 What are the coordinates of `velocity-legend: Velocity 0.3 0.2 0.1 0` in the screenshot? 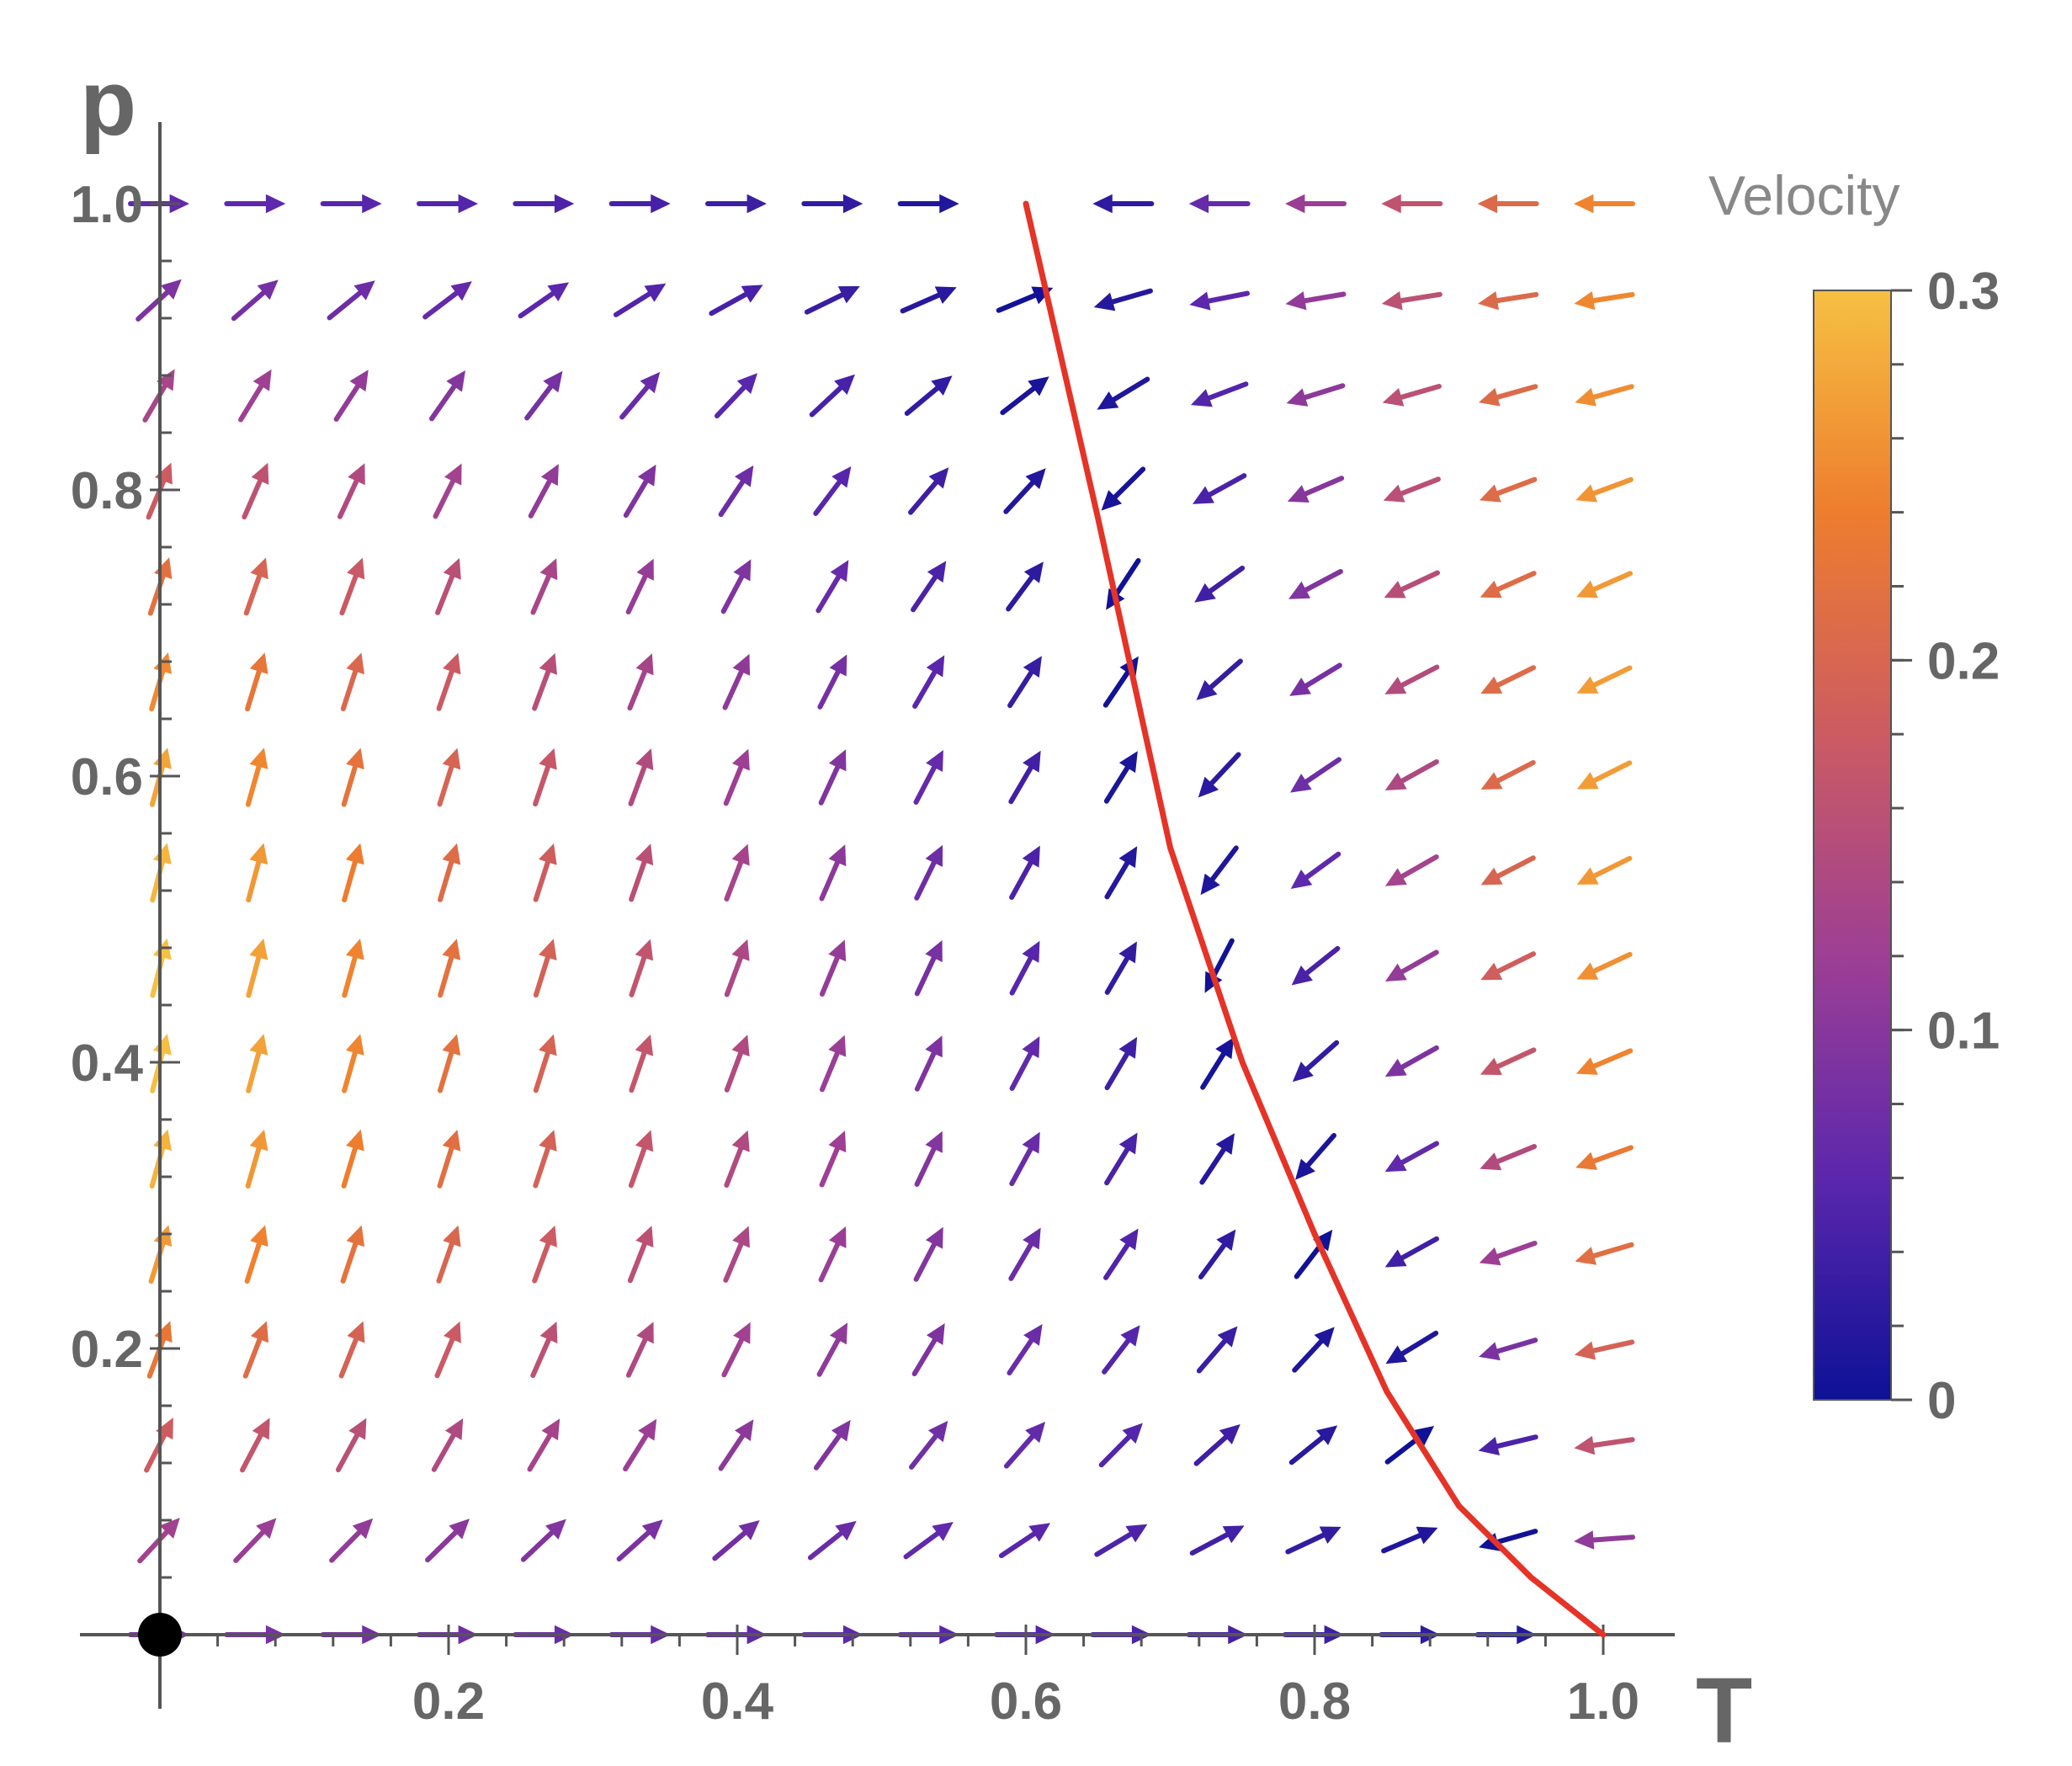 It's located at (1854, 797).